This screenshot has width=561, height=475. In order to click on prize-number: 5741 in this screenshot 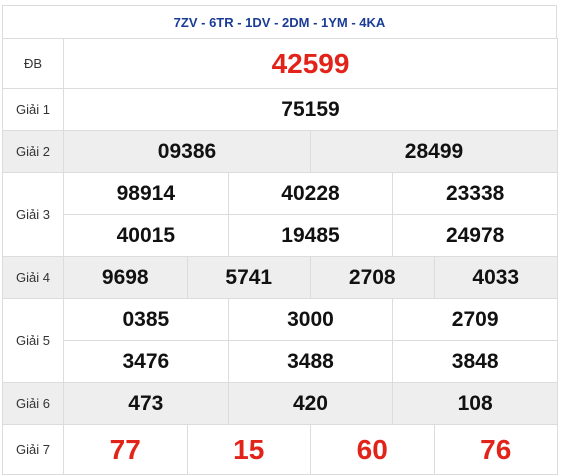, I will do `click(248, 277)`.